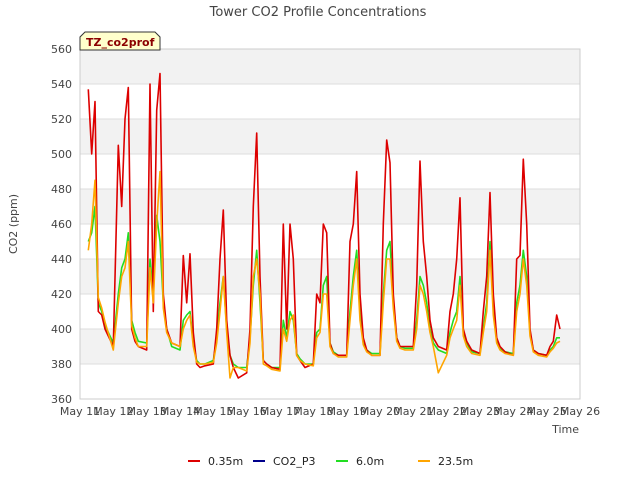 The width and height of the screenshot is (640, 480). Describe the element at coordinates (547, 411) in the screenshot. I see `x-tick-label: May 25` at that location.